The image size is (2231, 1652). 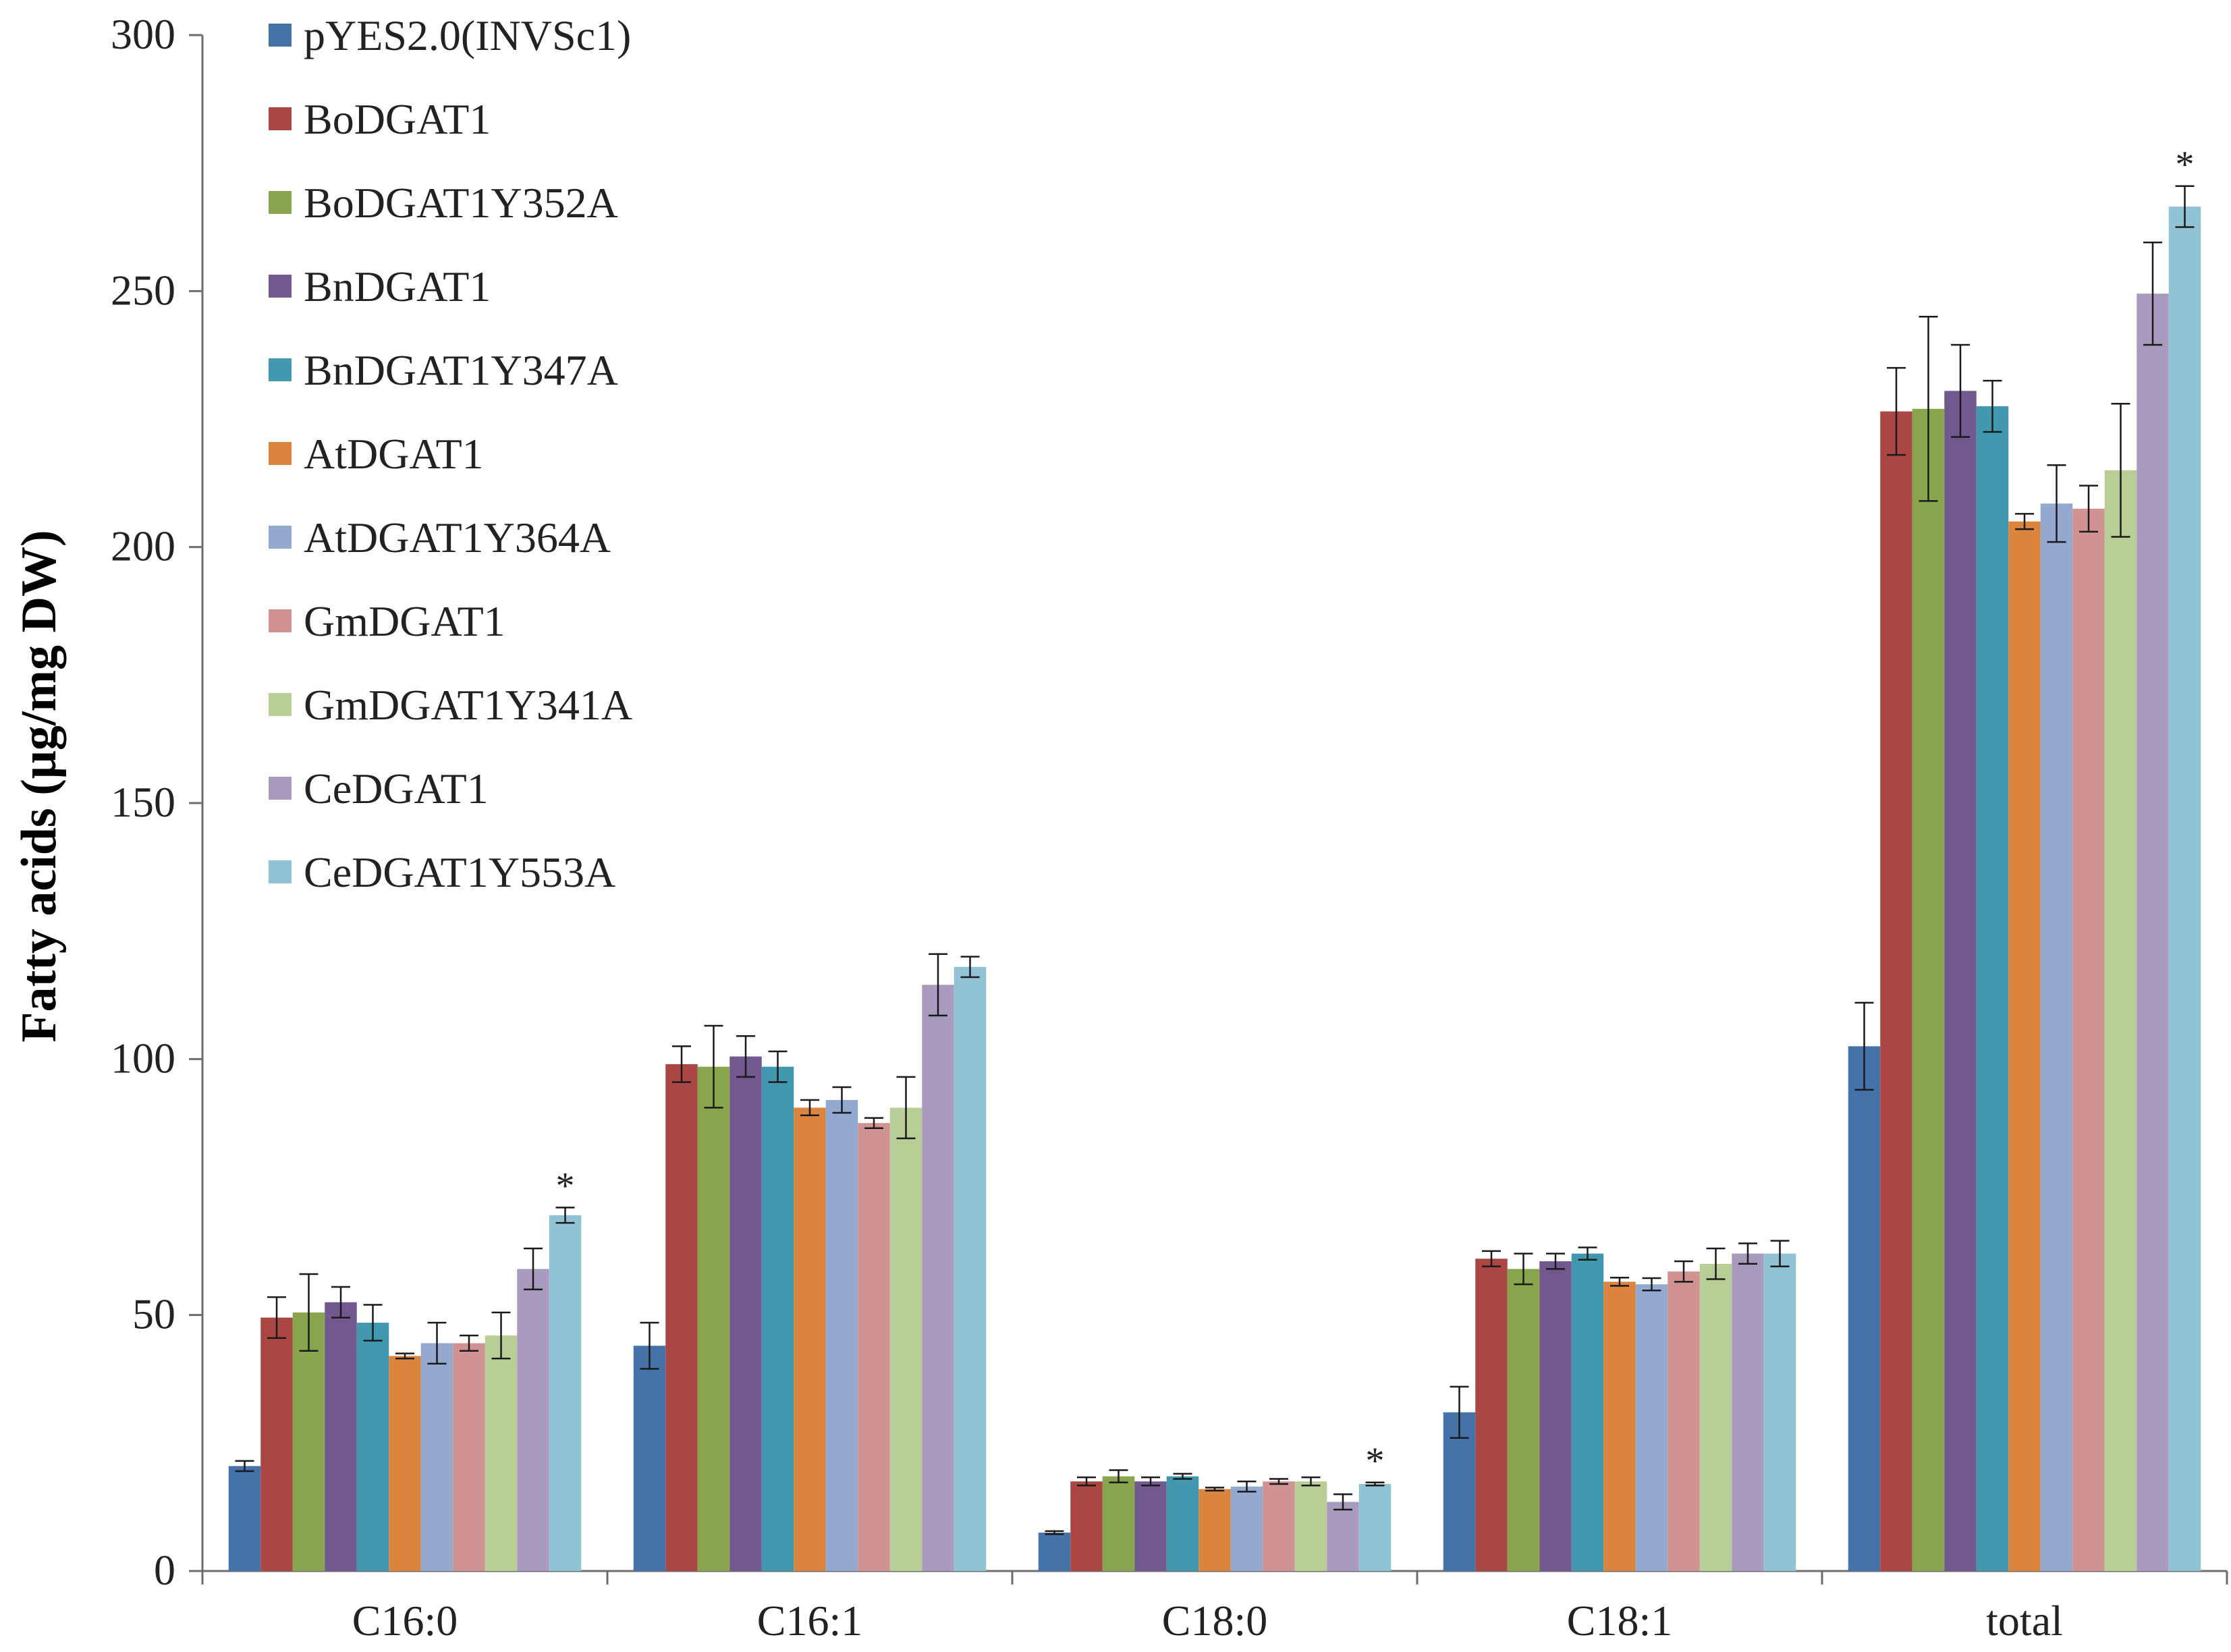 What do you see at coordinates (404, 621) in the screenshot?
I see `legend-label: GmDGAT1` at bounding box center [404, 621].